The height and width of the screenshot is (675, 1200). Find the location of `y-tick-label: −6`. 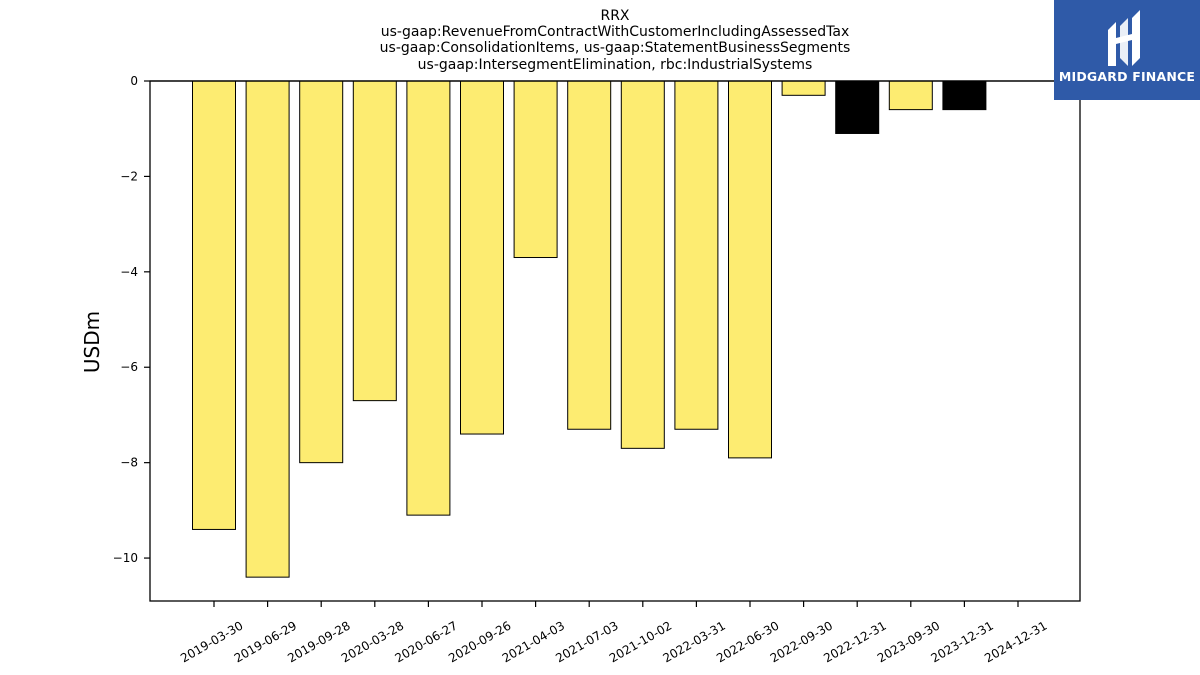

y-tick-label: −6 is located at coordinates (129, 367).